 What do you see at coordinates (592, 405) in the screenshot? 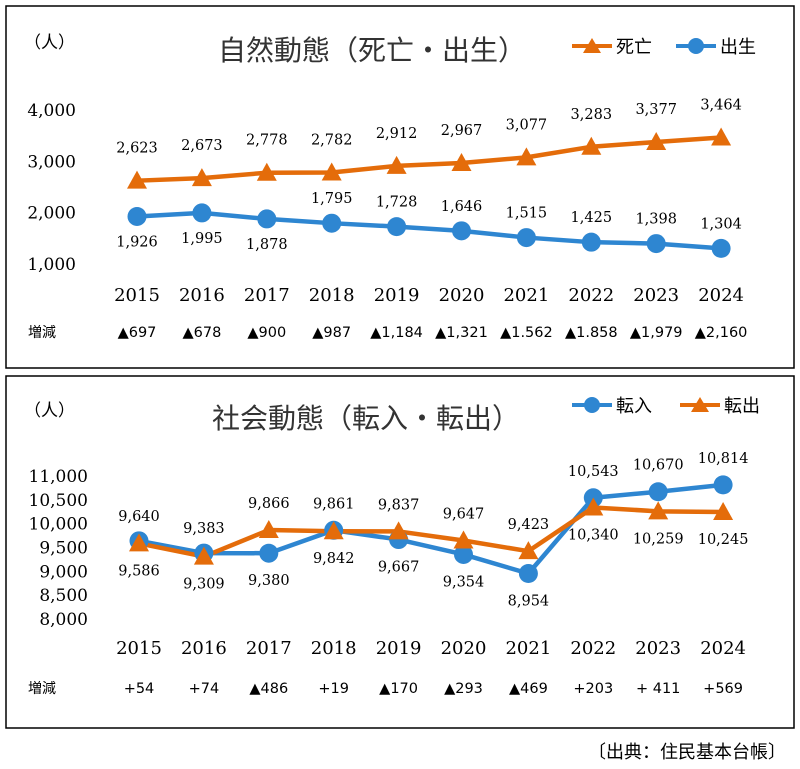
I see `legend-marker-in` at bounding box center [592, 405].